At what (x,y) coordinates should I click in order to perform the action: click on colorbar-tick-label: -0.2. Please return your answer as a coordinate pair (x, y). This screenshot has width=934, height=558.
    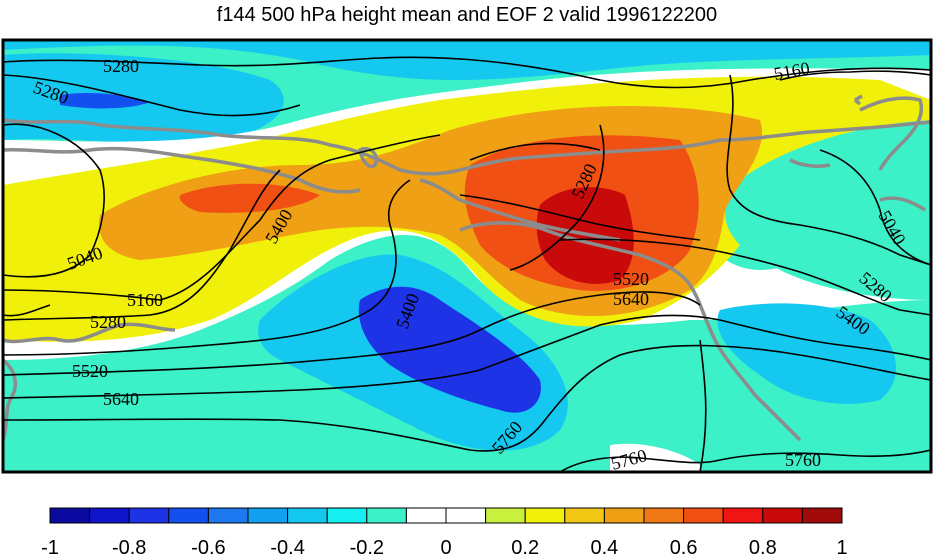
    Looking at the image, I should click on (367, 547).